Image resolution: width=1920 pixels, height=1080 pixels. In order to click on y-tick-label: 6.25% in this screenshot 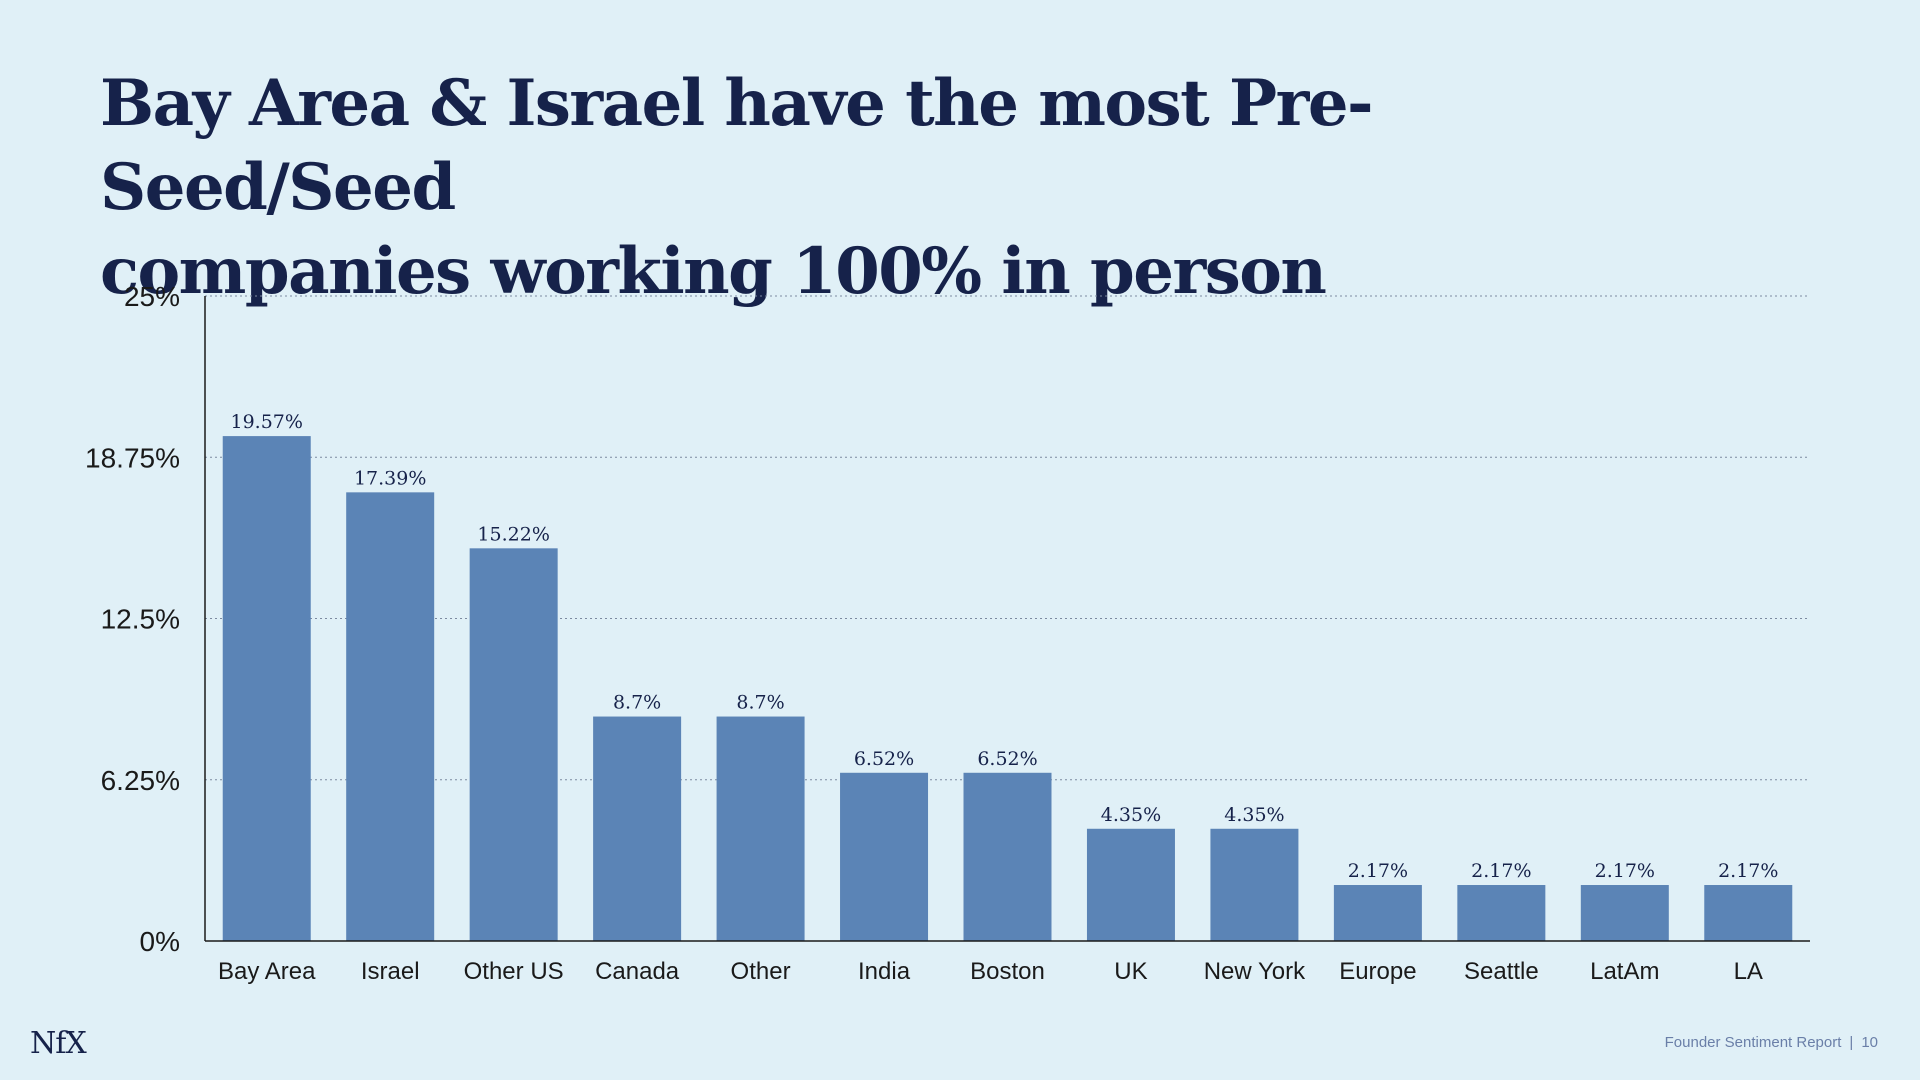, I will do `click(140, 780)`.